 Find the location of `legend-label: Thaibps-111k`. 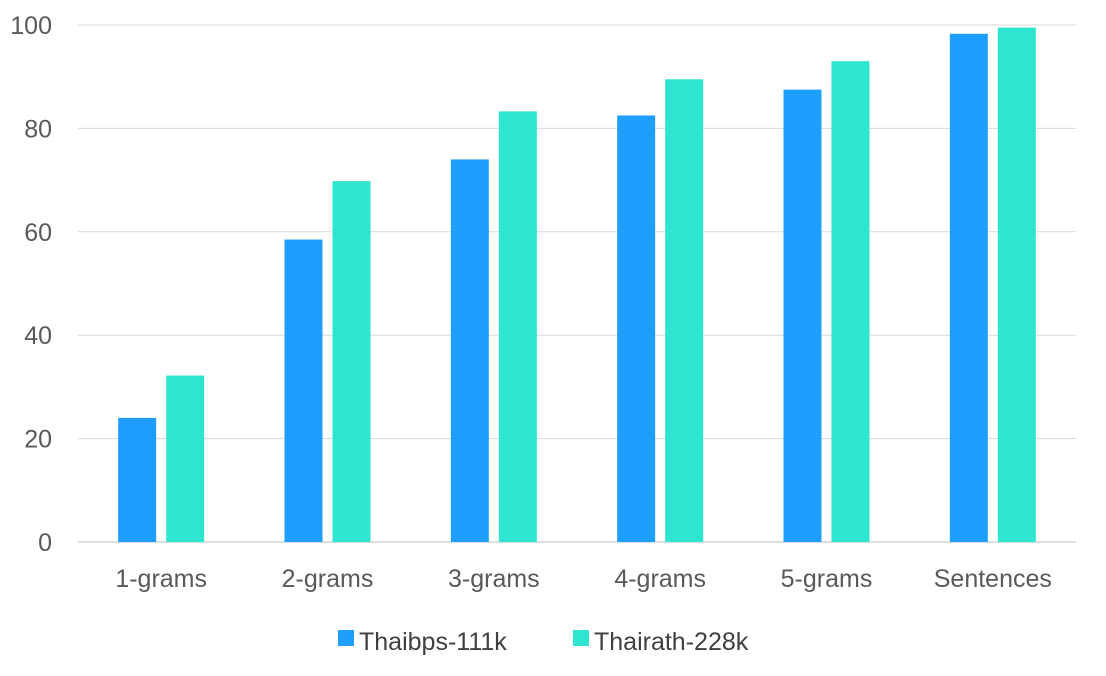

legend-label: Thaibps-111k is located at coordinates (433, 642).